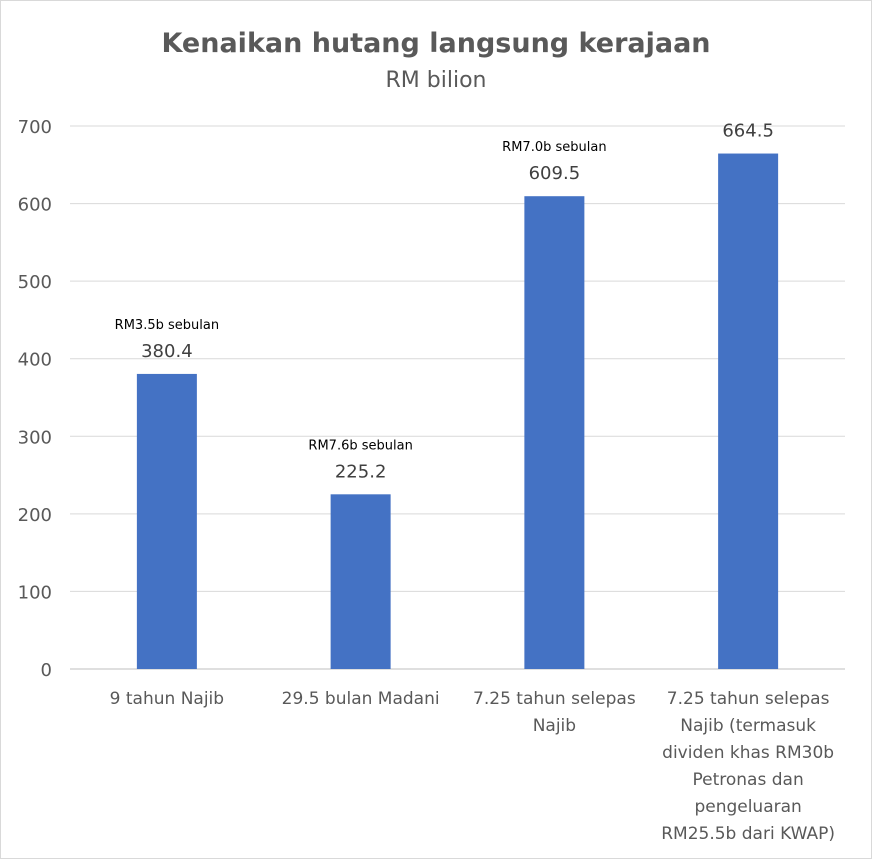 This screenshot has width=872, height=859. What do you see at coordinates (35, 127) in the screenshot?
I see `y-tick-label: 700` at bounding box center [35, 127].